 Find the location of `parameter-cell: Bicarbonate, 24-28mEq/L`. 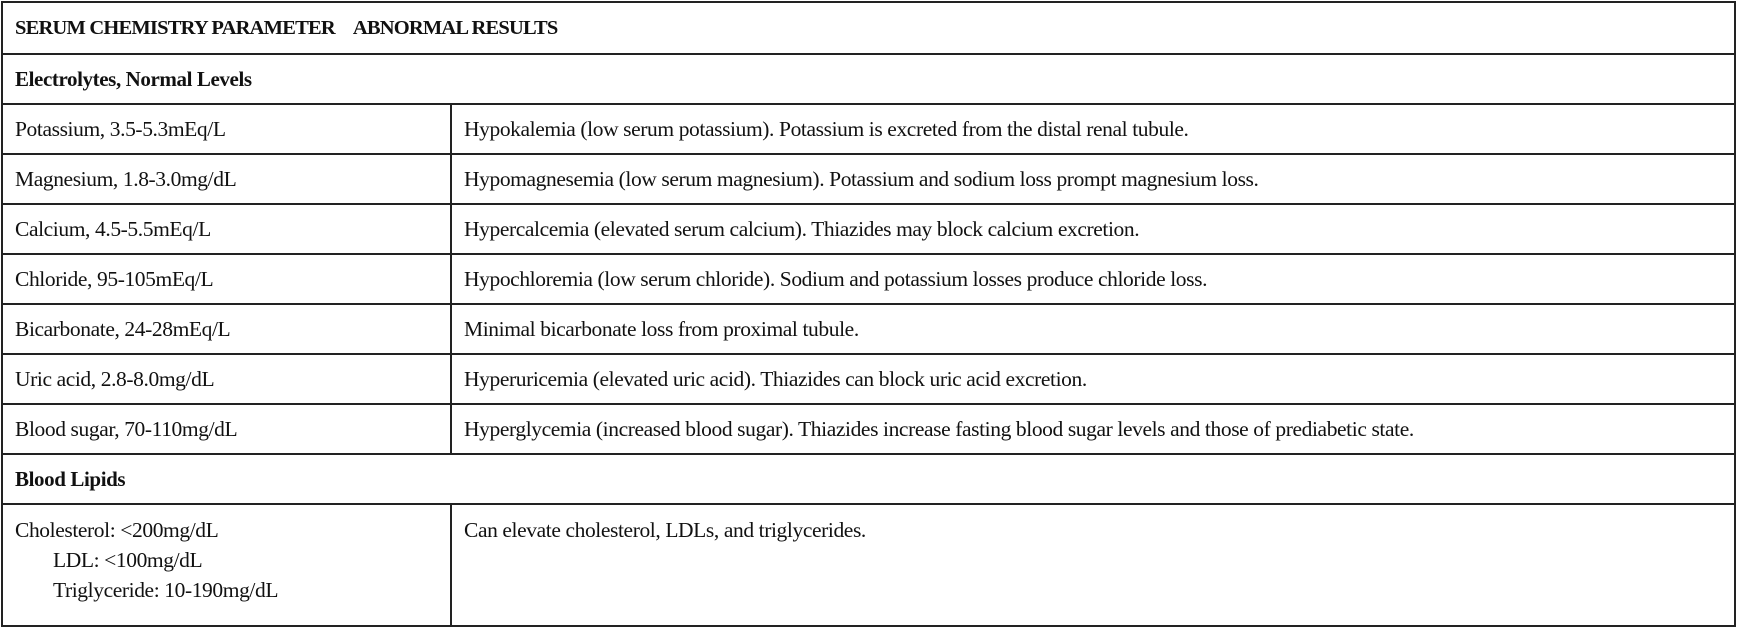

parameter-cell: Bicarbonate, 24-28mEq/L is located at coordinates (226, 329).